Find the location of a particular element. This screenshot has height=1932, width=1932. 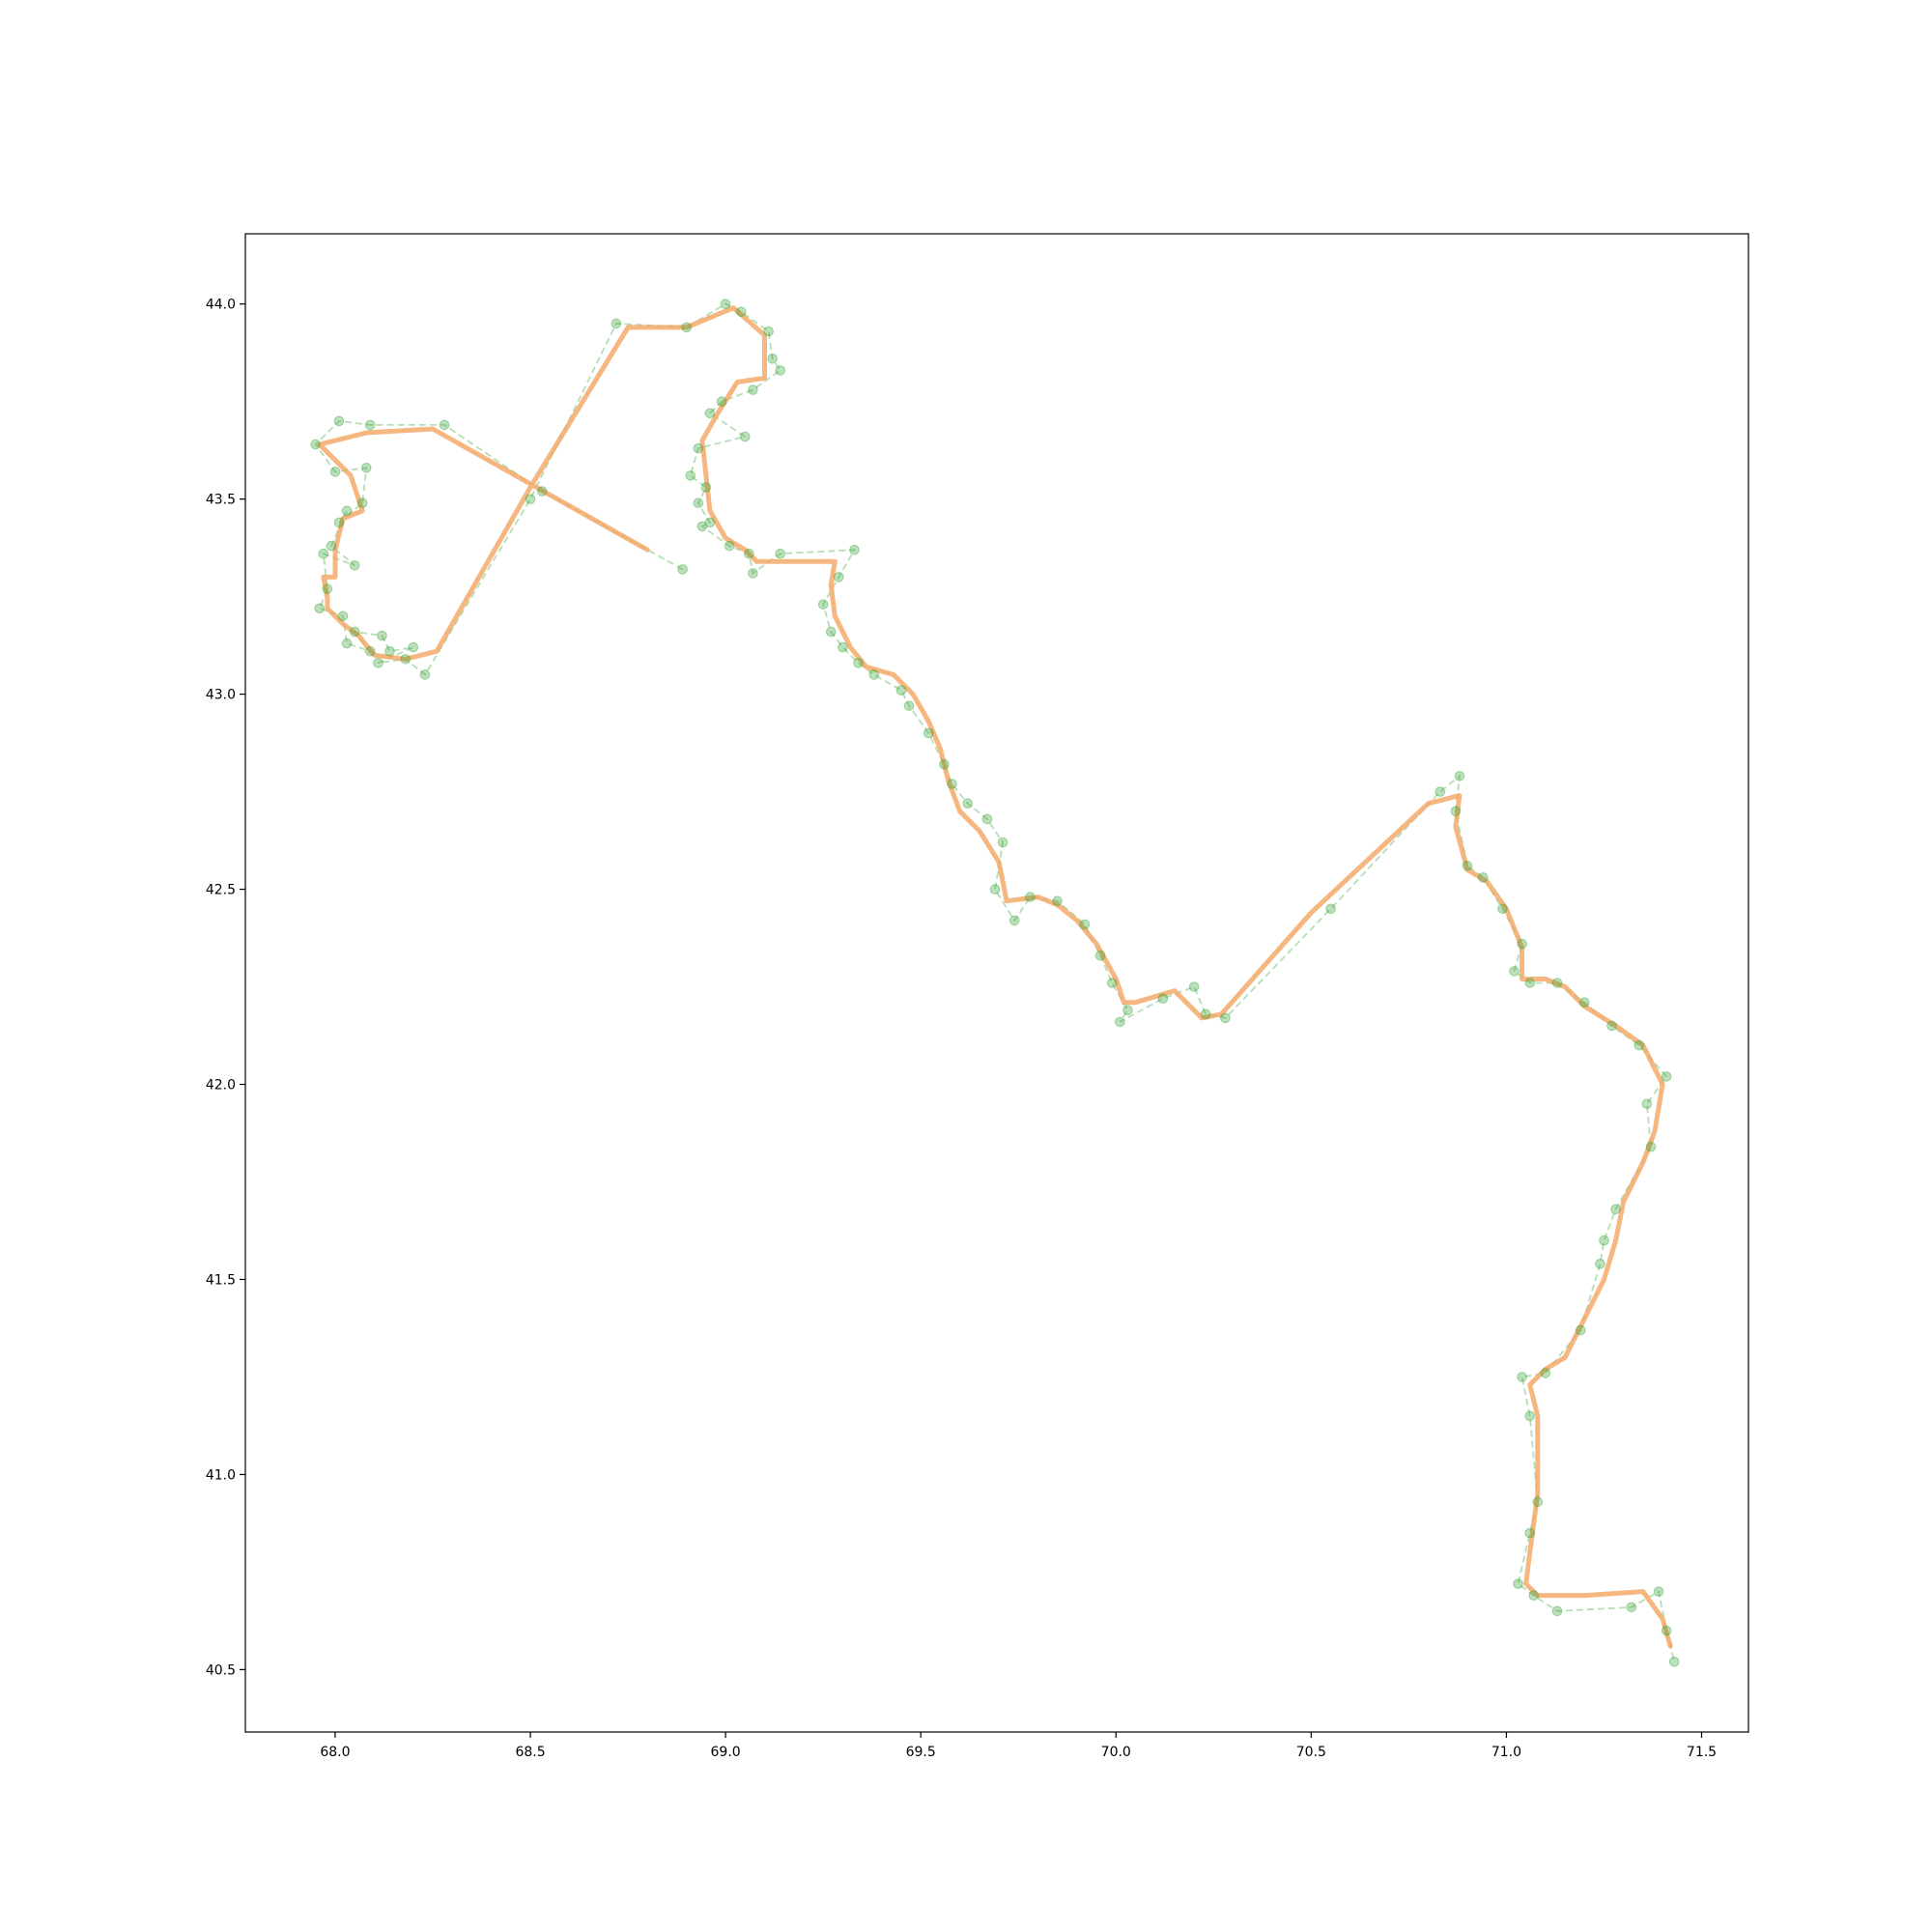

y-tick-label: 42.0 is located at coordinates (221, 1086).